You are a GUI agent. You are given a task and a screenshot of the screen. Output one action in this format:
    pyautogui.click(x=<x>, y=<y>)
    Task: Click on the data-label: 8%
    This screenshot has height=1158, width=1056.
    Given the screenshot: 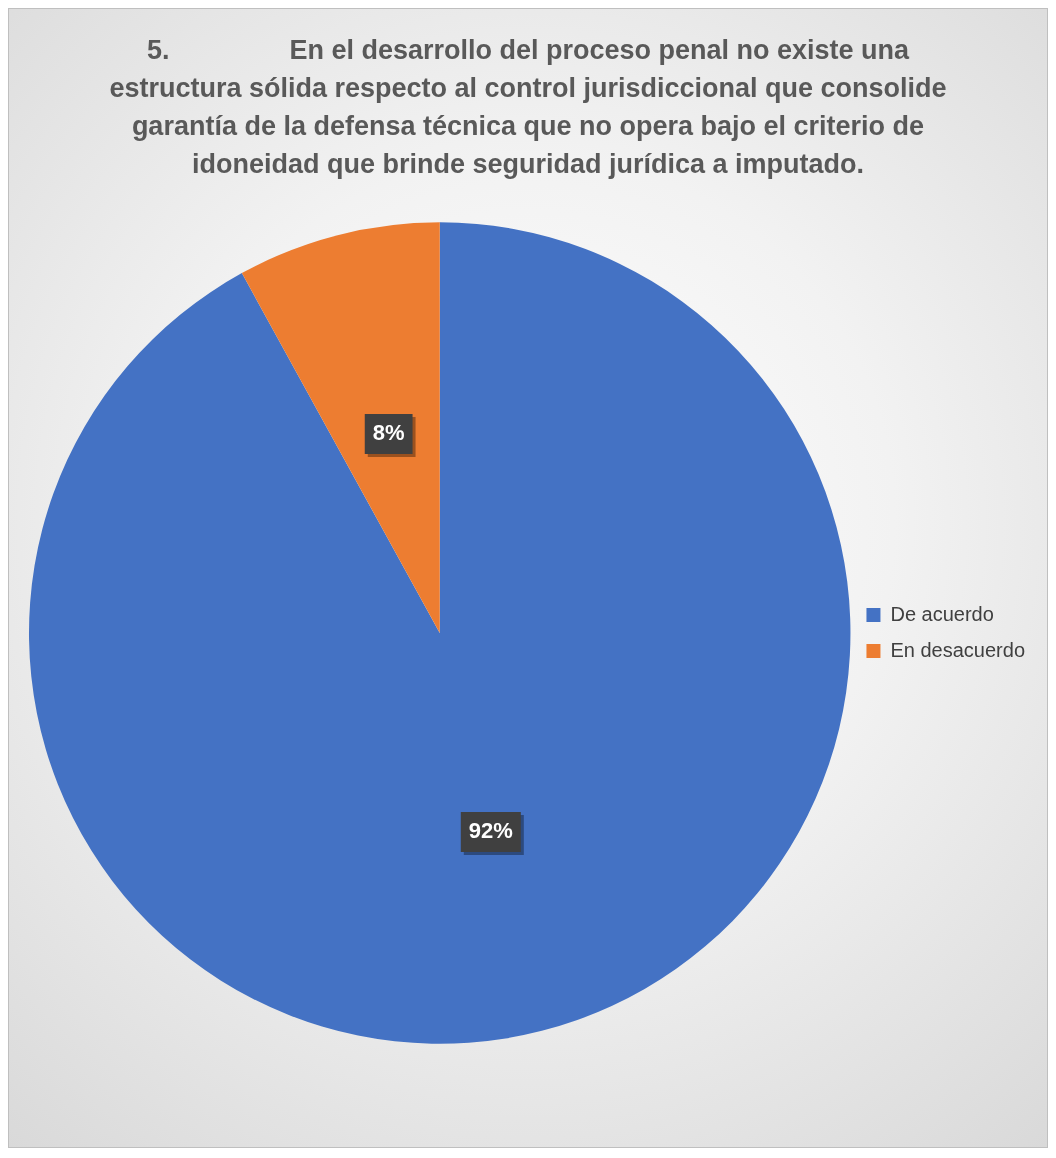 What is the action you would take?
    pyautogui.click(x=388, y=433)
    